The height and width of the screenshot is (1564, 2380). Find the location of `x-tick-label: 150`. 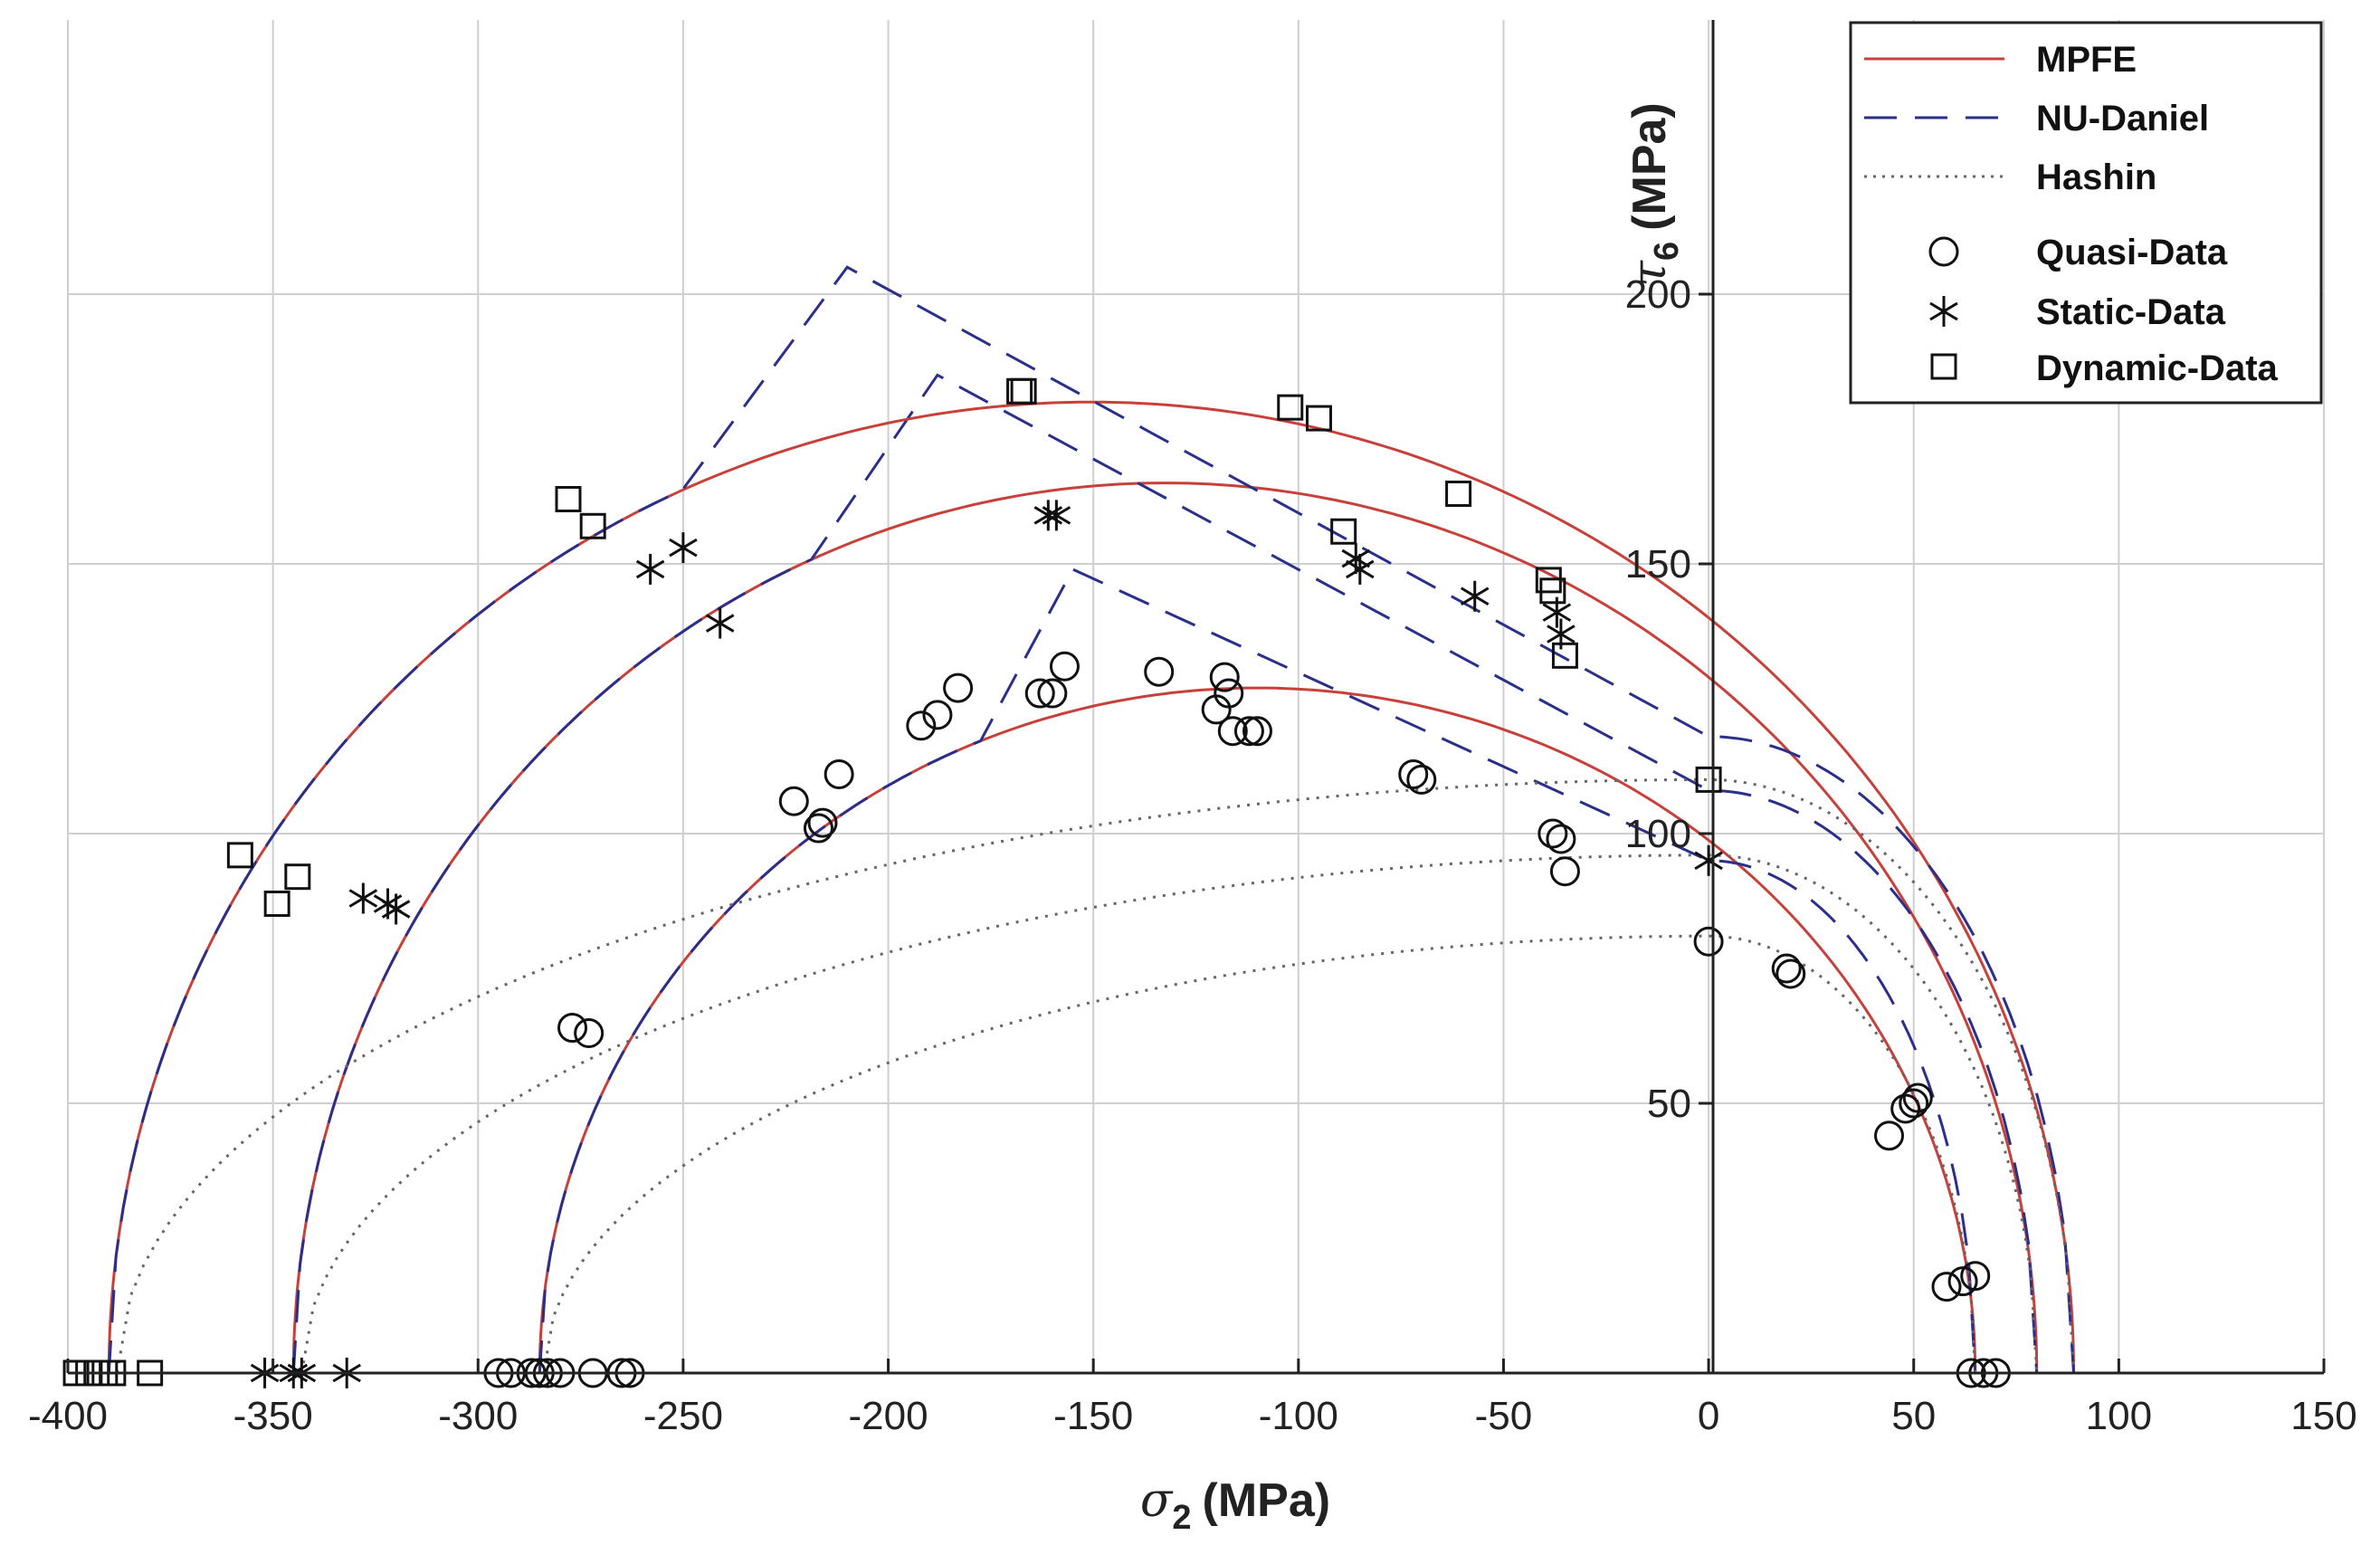

x-tick-label: 150 is located at coordinates (2323, 1416).